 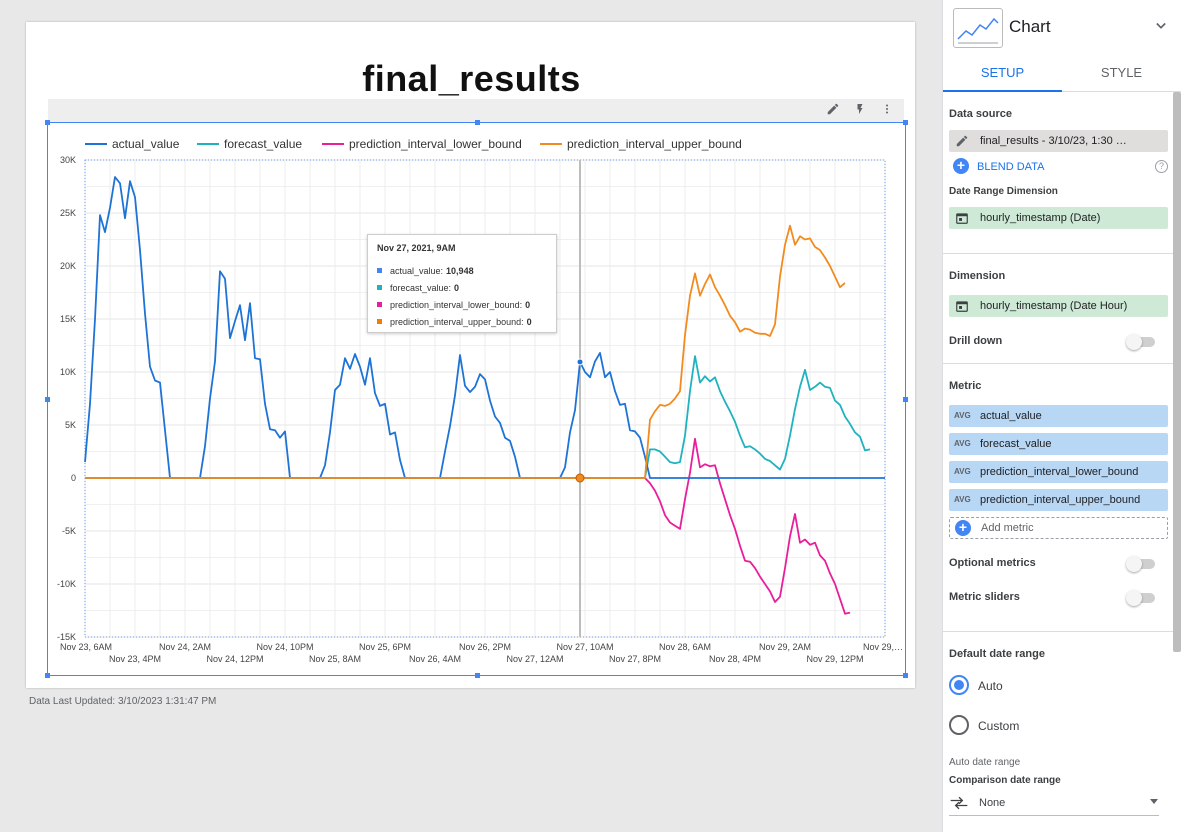 I want to click on tooltip-row: prediction_interval_upper_bound: 0, so click(x=462, y=321).